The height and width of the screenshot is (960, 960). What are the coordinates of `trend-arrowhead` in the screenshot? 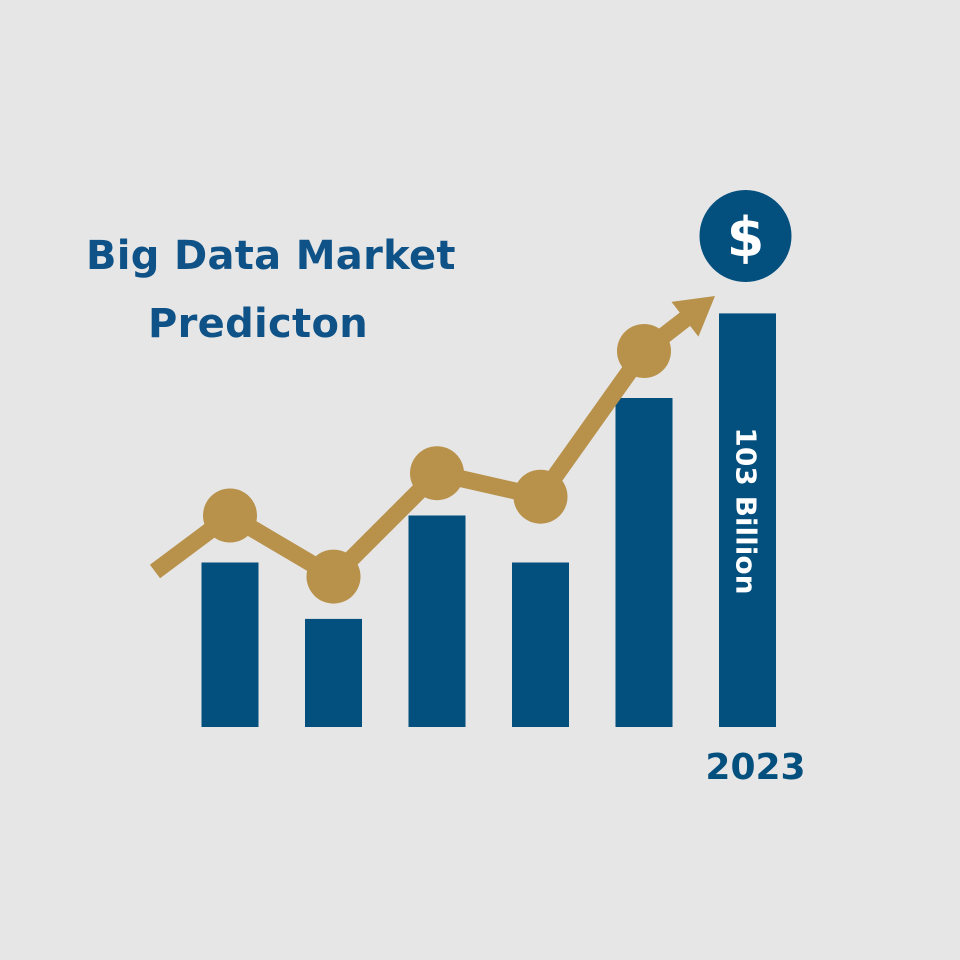 It's located at (693, 316).